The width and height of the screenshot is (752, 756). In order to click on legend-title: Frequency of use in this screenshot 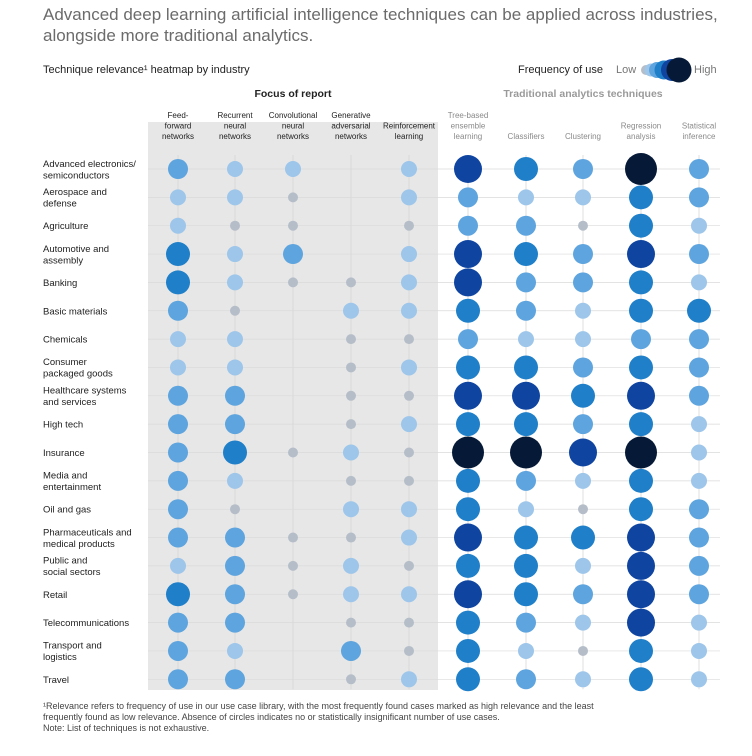, I will do `click(560, 70)`.